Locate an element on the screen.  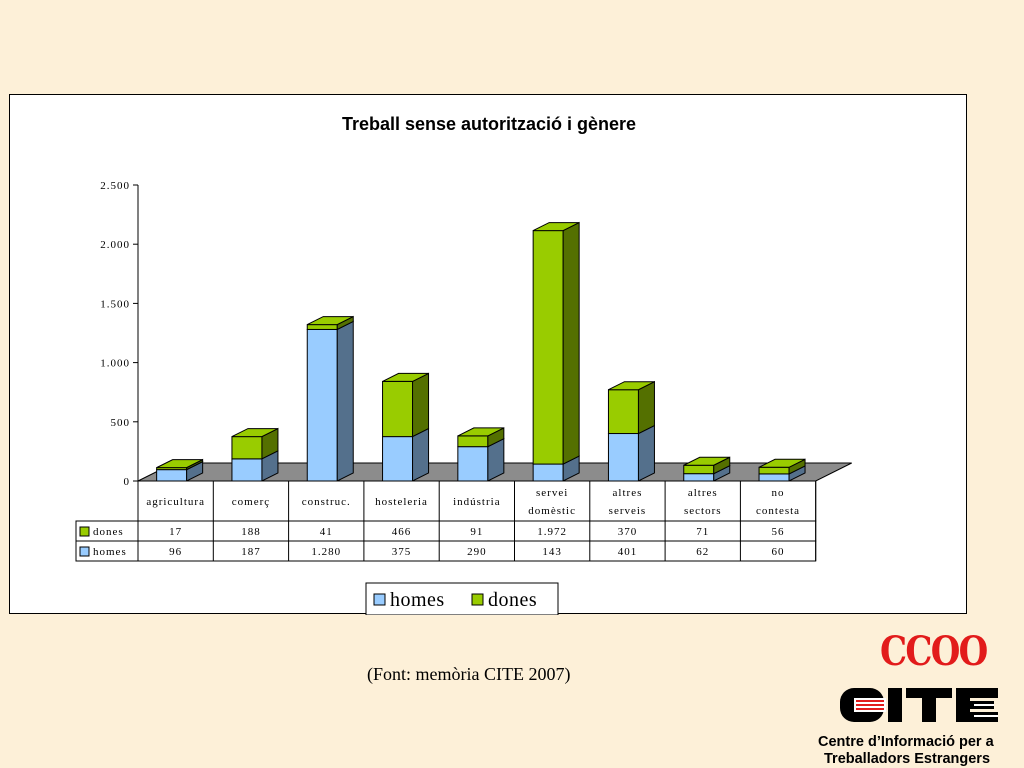
data-label: 96 is located at coordinates (175, 552).